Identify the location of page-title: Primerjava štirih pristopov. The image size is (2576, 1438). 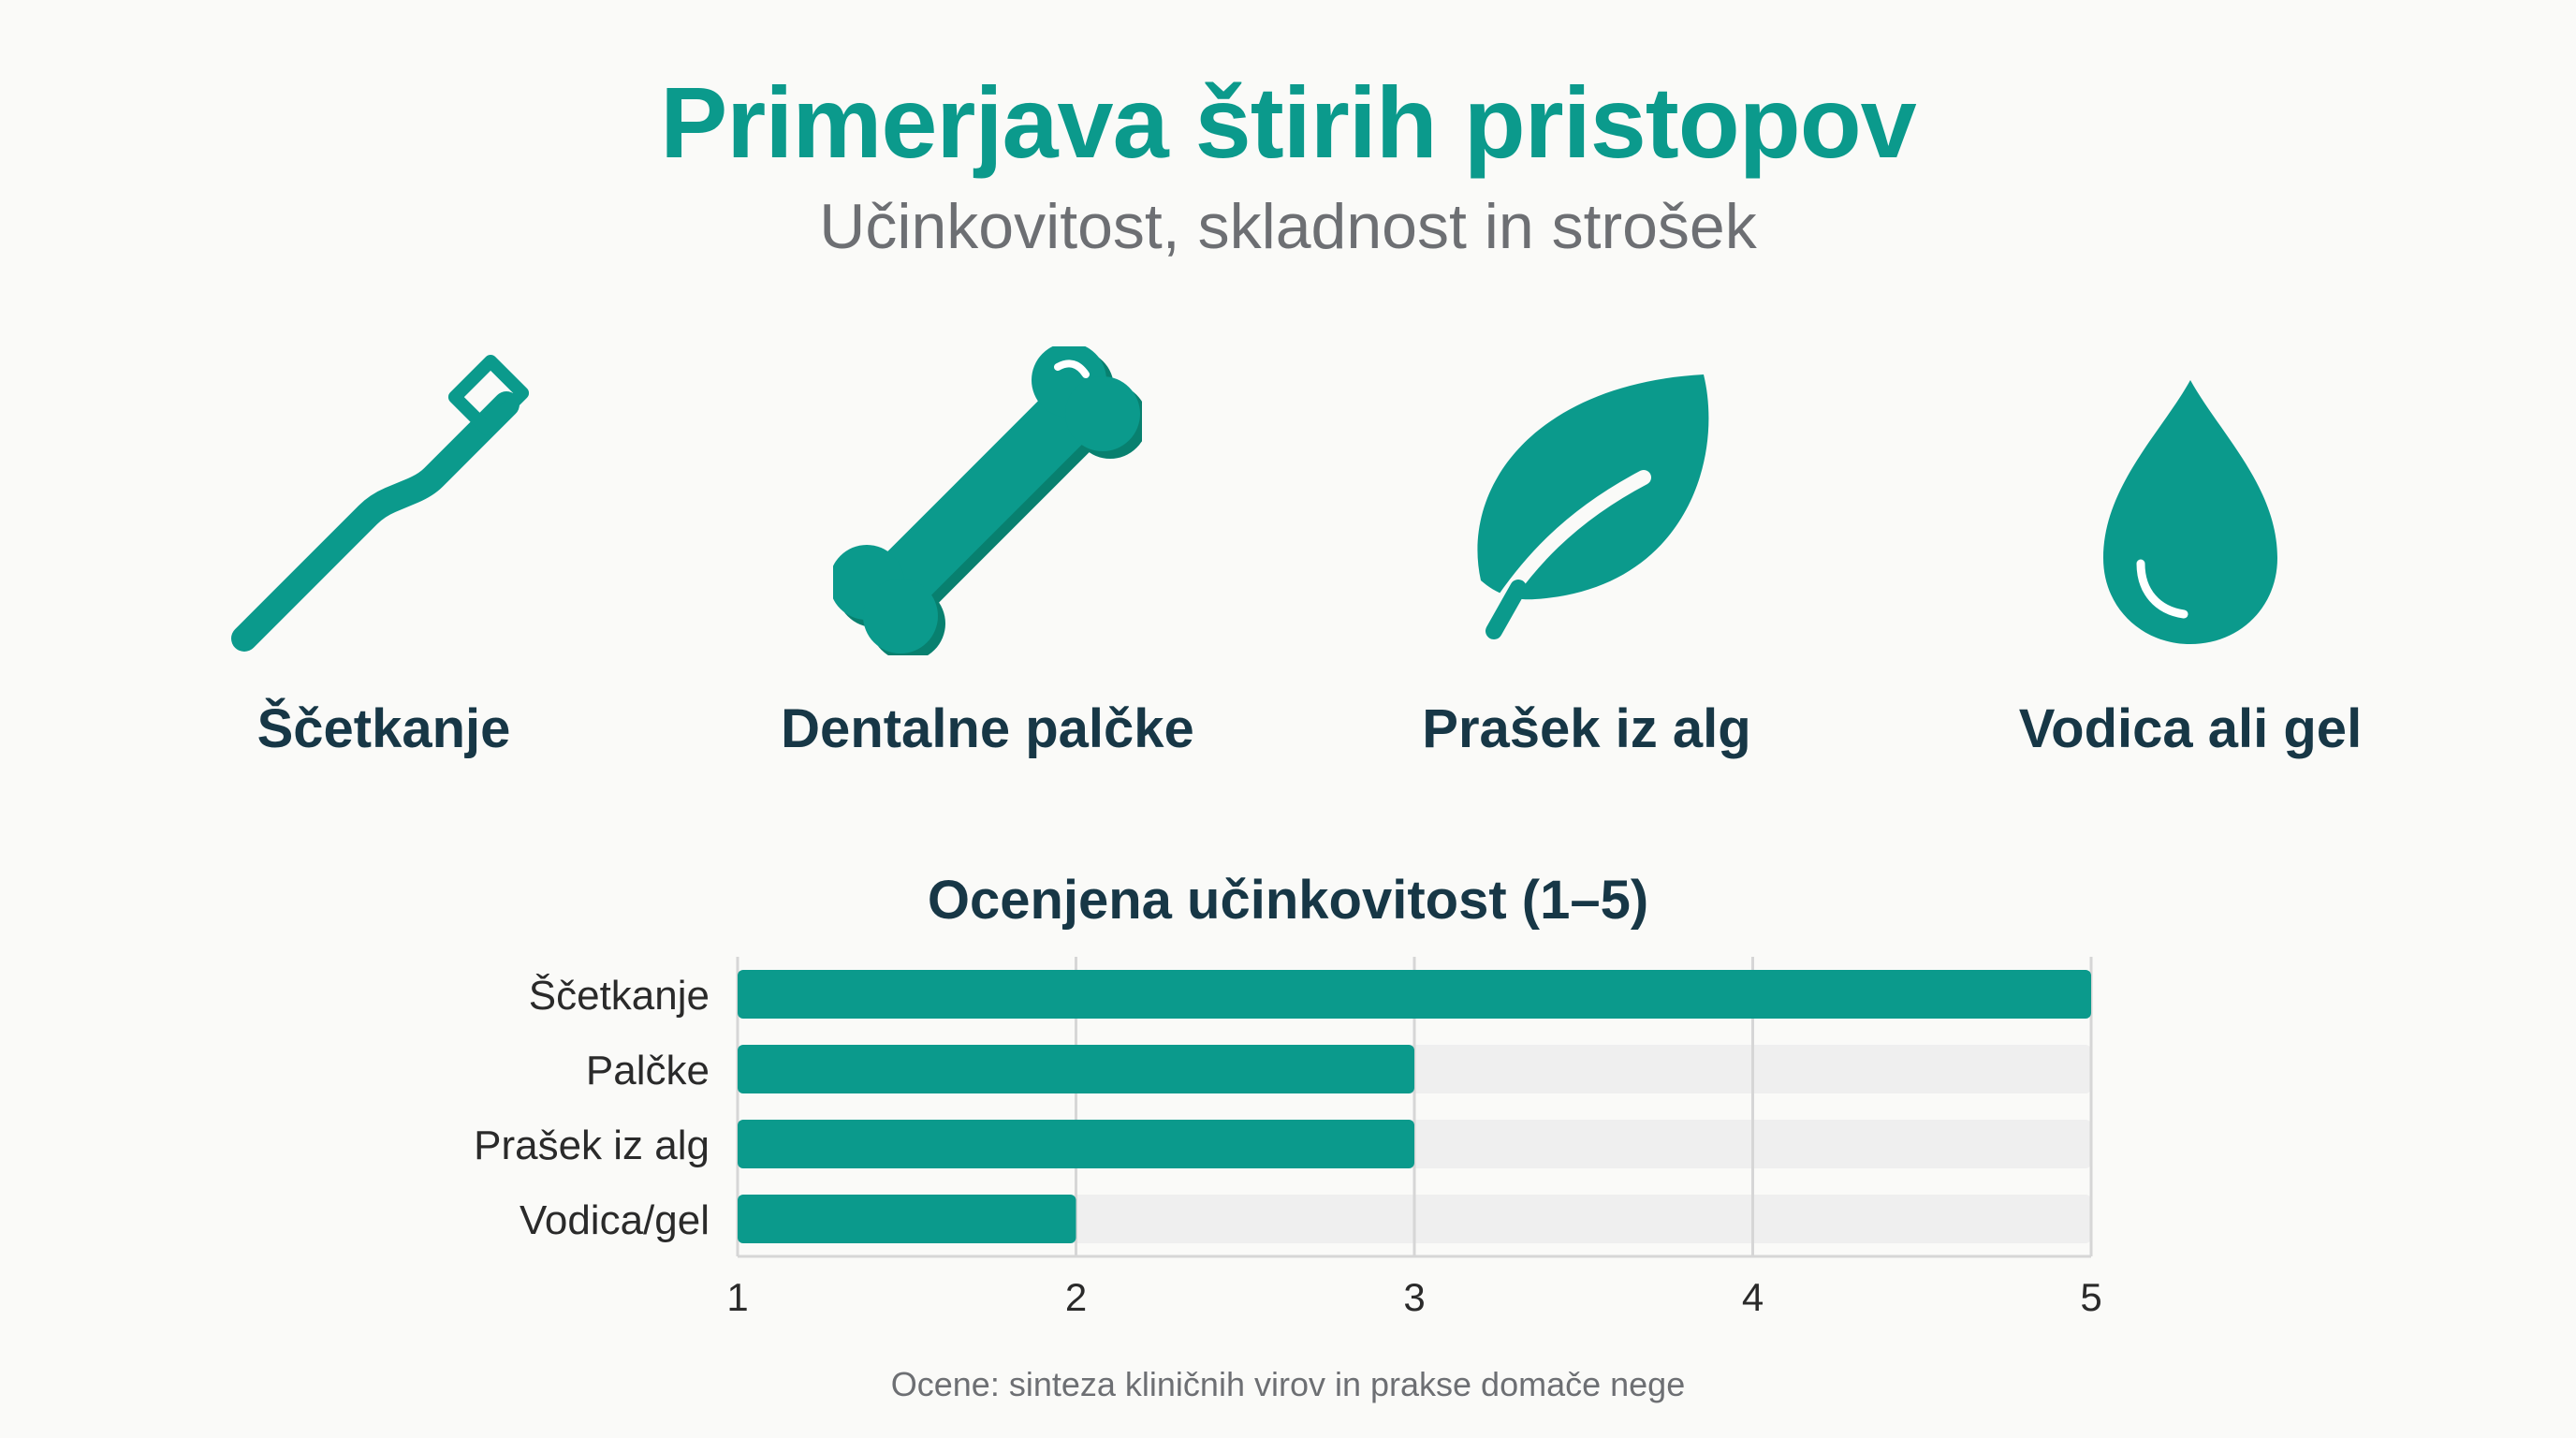
(1288, 122).